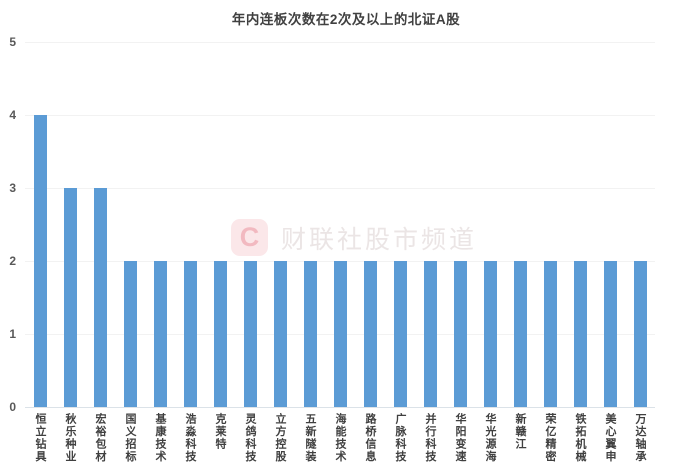 The image size is (692, 475). Describe the element at coordinates (190, 438) in the screenshot. I see `category-label: 浩淼科技` at that location.